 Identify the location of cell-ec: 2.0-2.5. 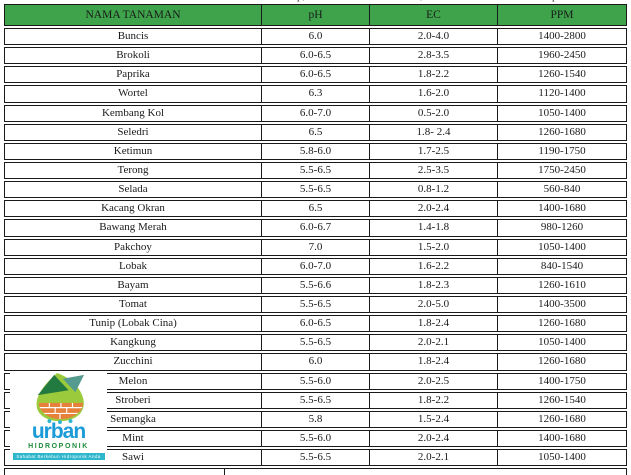
(434, 381).